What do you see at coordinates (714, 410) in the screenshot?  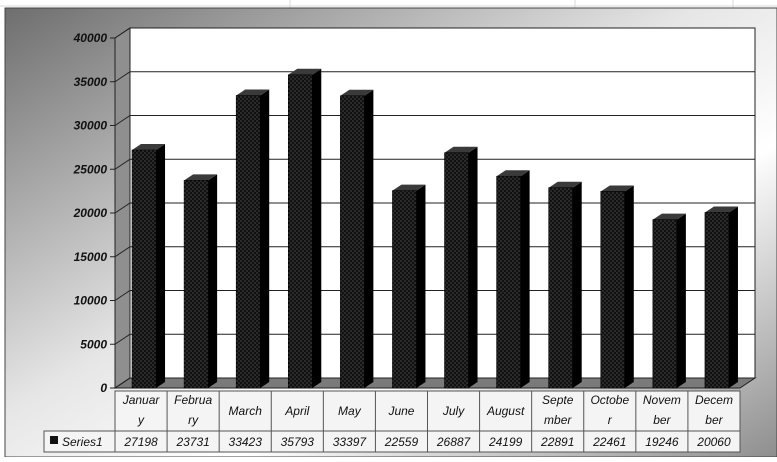 I see `category-label-december: Decem ber` at bounding box center [714, 410].